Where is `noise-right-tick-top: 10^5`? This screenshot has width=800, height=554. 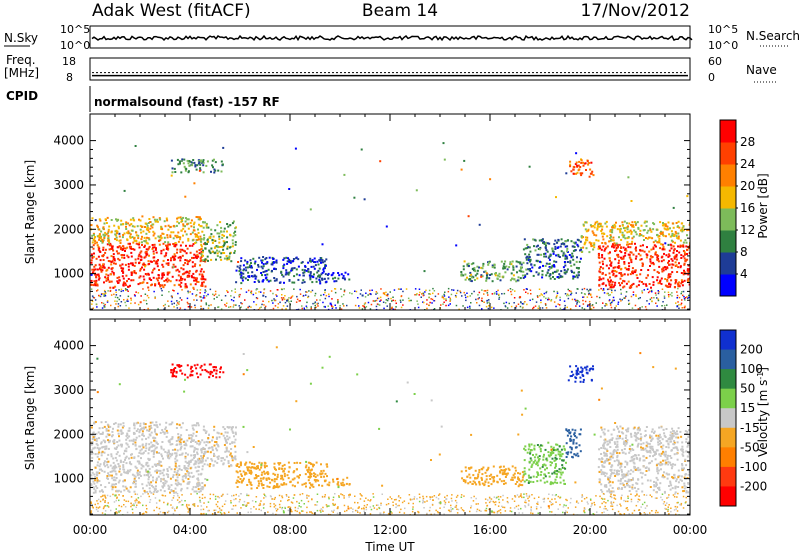
noise-right-tick-top: 10^5 is located at coordinates (723, 29).